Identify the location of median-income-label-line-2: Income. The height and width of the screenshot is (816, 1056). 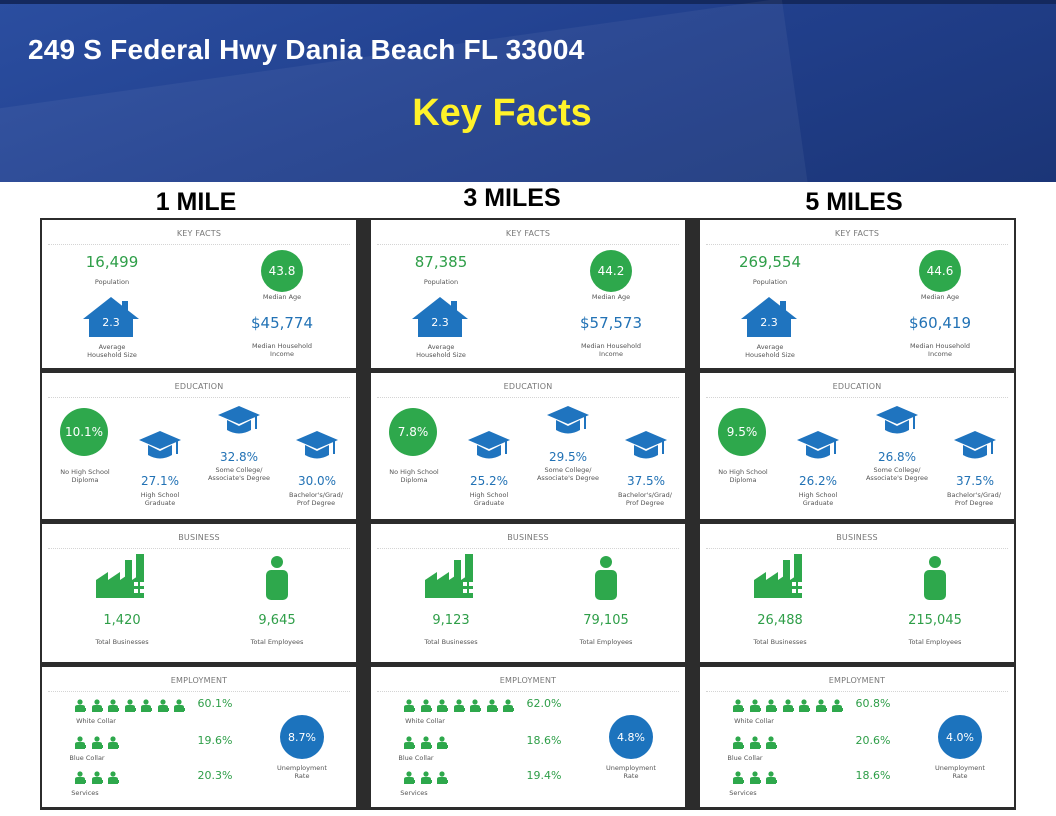
(282, 354).